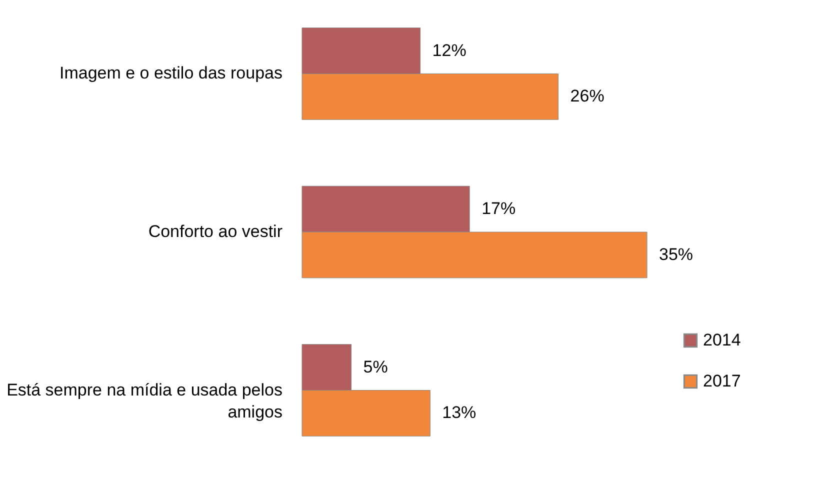 The width and height of the screenshot is (824, 488). What do you see at coordinates (459, 412) in the screenshot?
I see `data-label: 13%` at bounding box center [459, 412].